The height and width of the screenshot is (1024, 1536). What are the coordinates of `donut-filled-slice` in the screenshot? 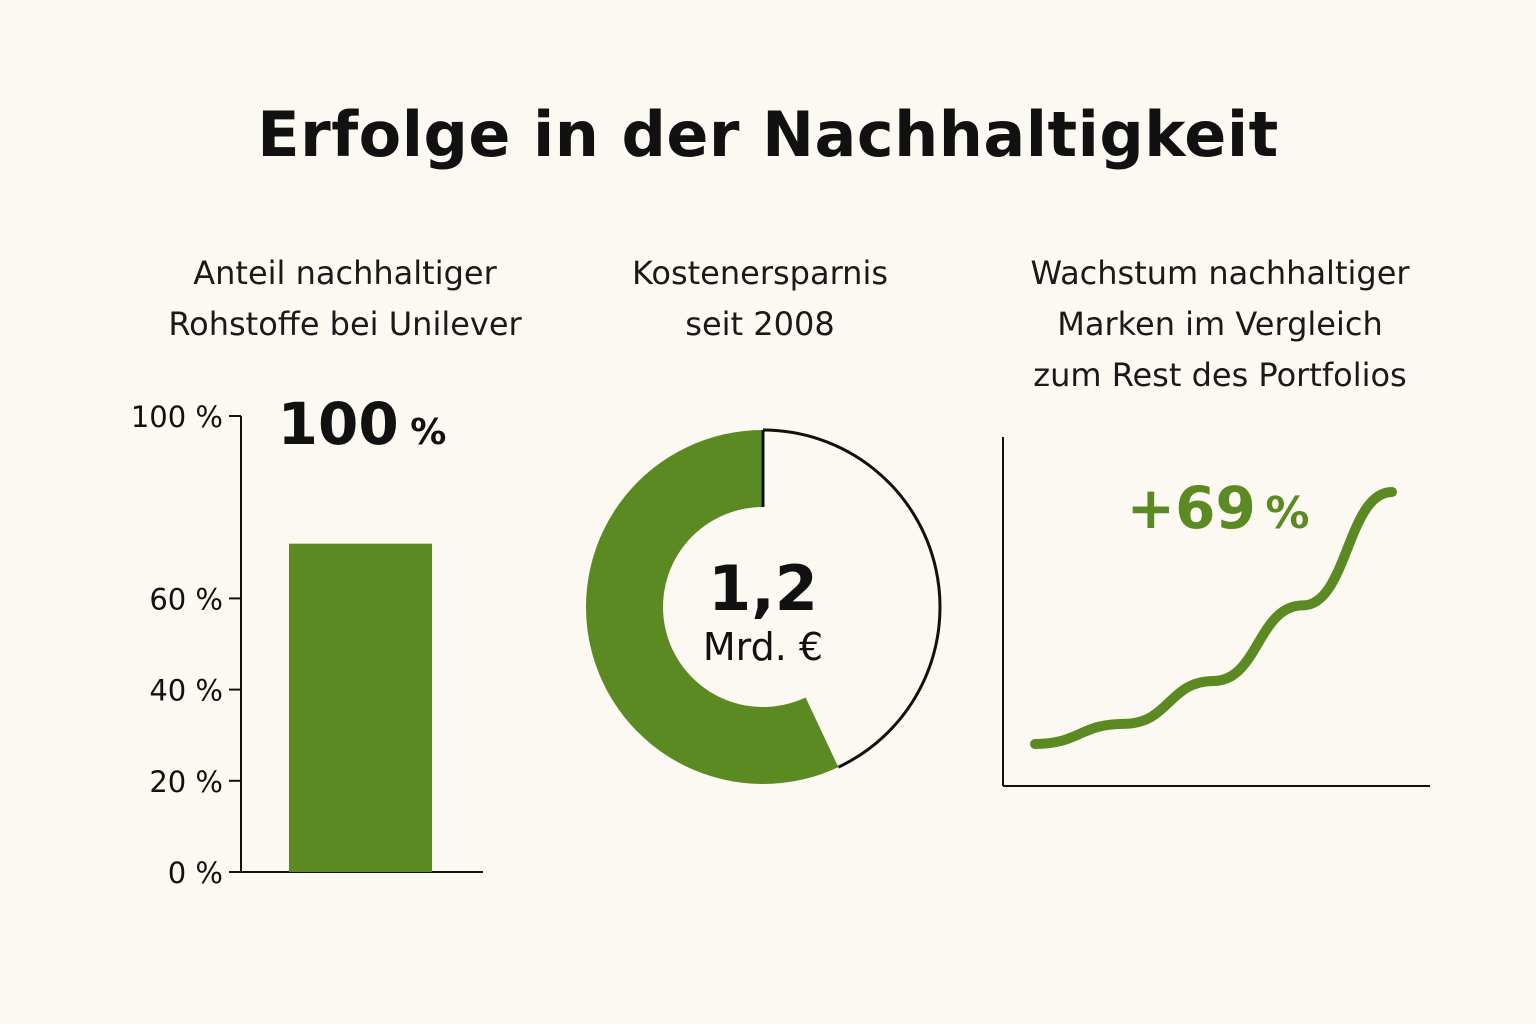 It's located at (712, 607).